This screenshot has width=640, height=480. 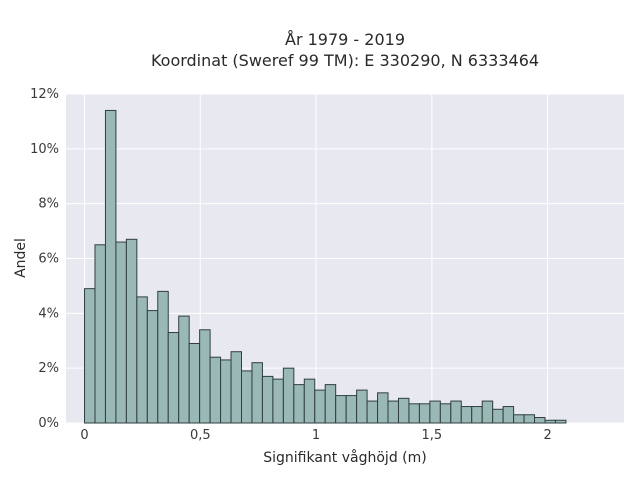 I want to click on y-tick-labels: 0% 2% 4% 6% 8% 10% 12%, so click(x=44, y=259).